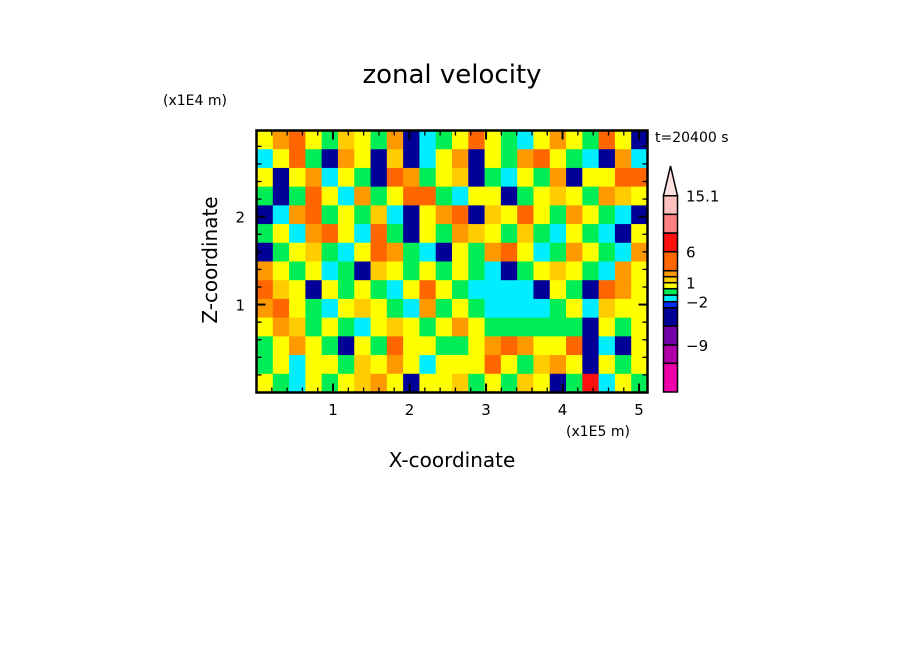 Image resolution: width=904 pixels, height=654 pixels. What do you see at coordinates (697, 303) in the screenshot?
I see `colorbar-label: −2` at bounding box center [697, 303].